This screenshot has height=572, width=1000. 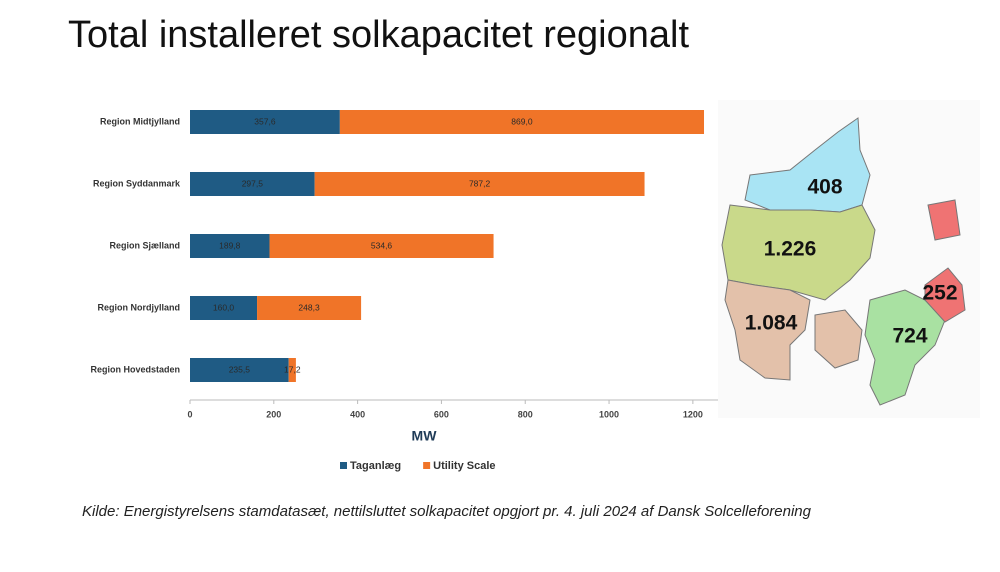 I want to click on value-label: 787,2, so click(x=480, y=183).